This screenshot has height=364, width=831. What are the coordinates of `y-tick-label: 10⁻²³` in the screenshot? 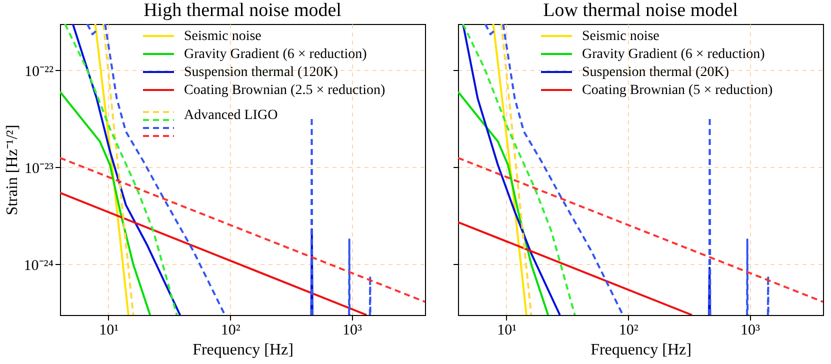 It's located at (39, 168).